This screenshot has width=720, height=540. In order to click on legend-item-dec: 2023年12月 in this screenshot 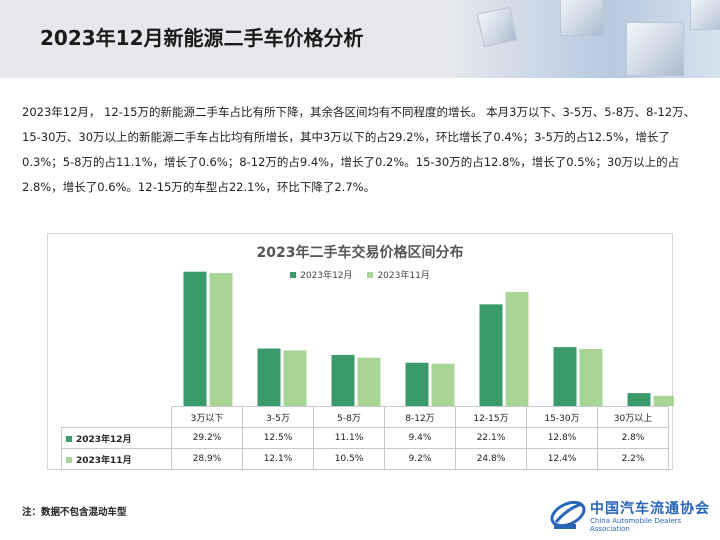, I will do `click(321, 274)`.